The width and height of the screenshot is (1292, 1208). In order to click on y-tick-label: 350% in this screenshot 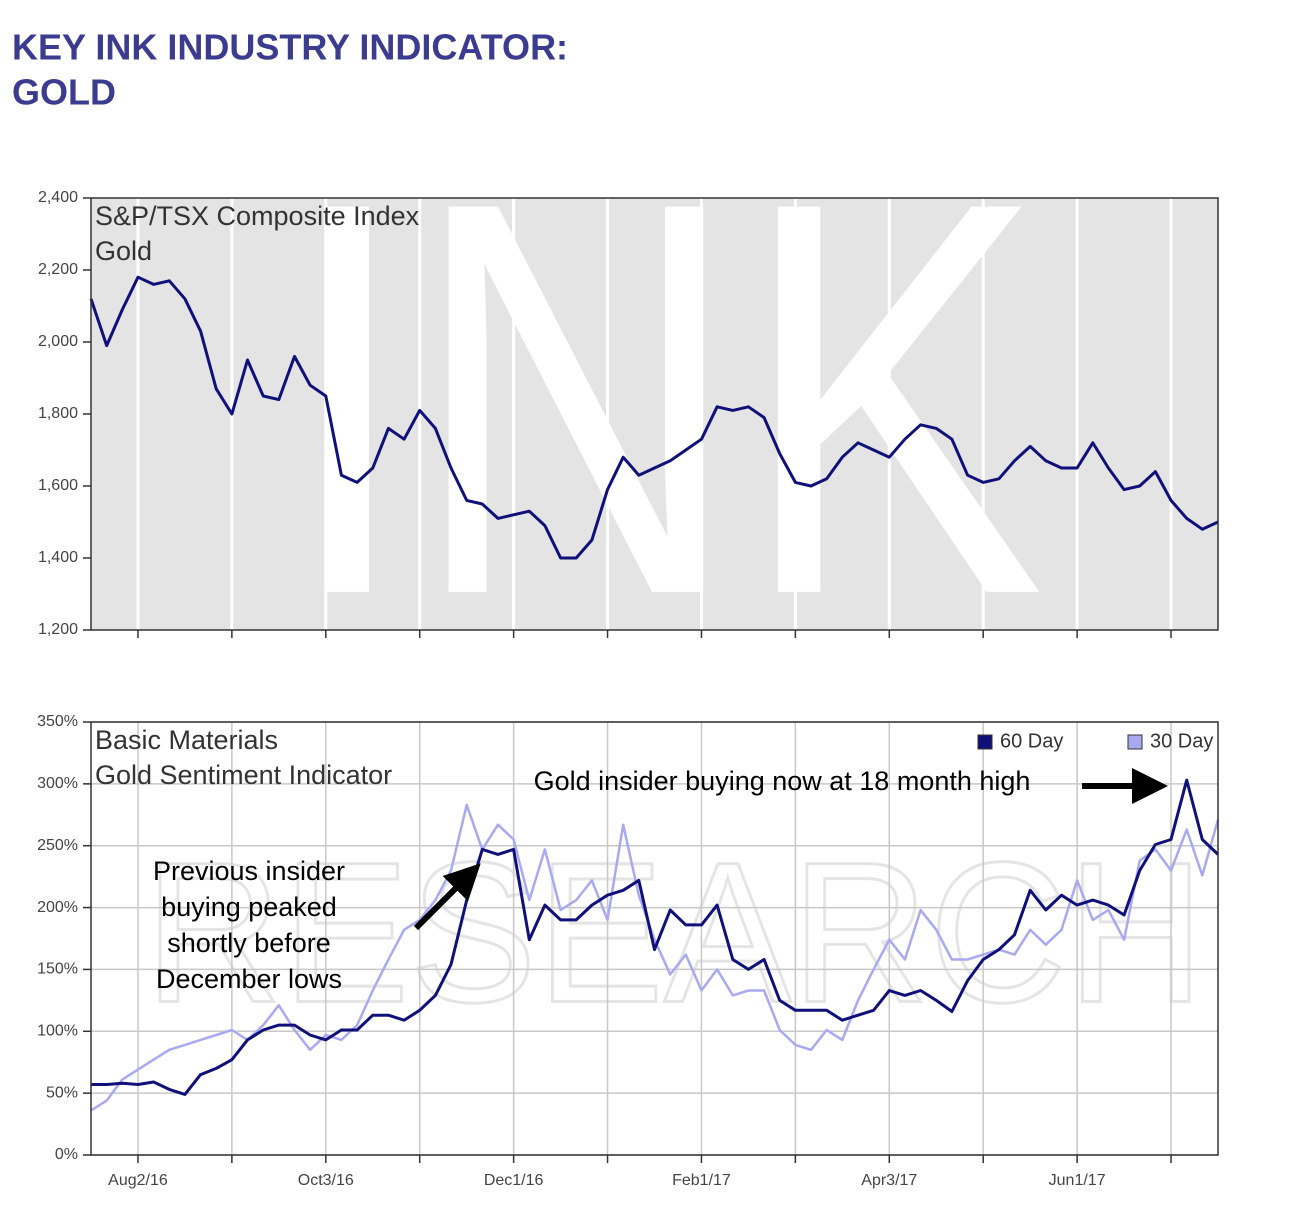, I will do `click(57, 721)`.